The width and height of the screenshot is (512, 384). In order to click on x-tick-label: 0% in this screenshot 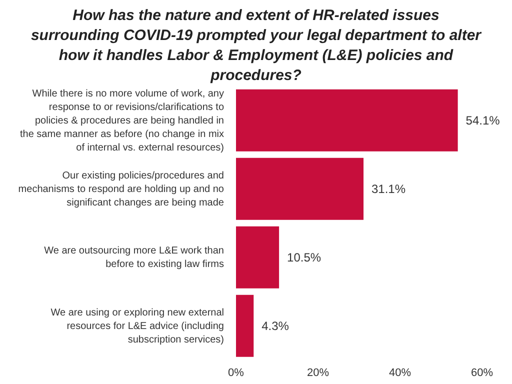, I will do `click(236, 372)`.